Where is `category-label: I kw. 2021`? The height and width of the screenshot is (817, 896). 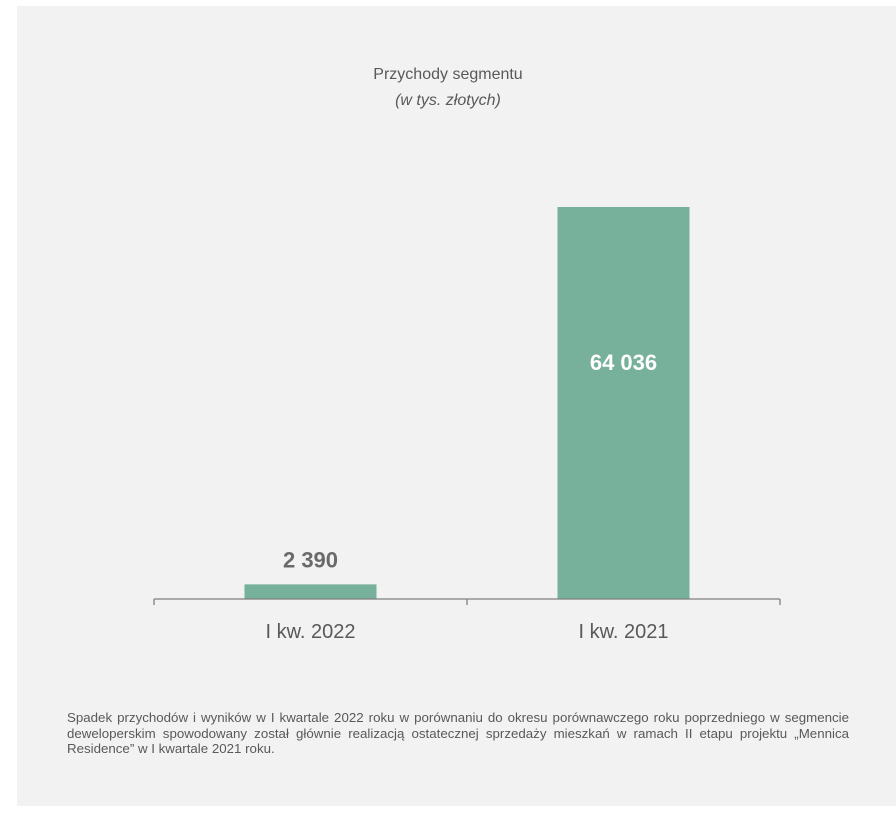 category-label: I kw. 2021 is located at coordinates (623, 632).